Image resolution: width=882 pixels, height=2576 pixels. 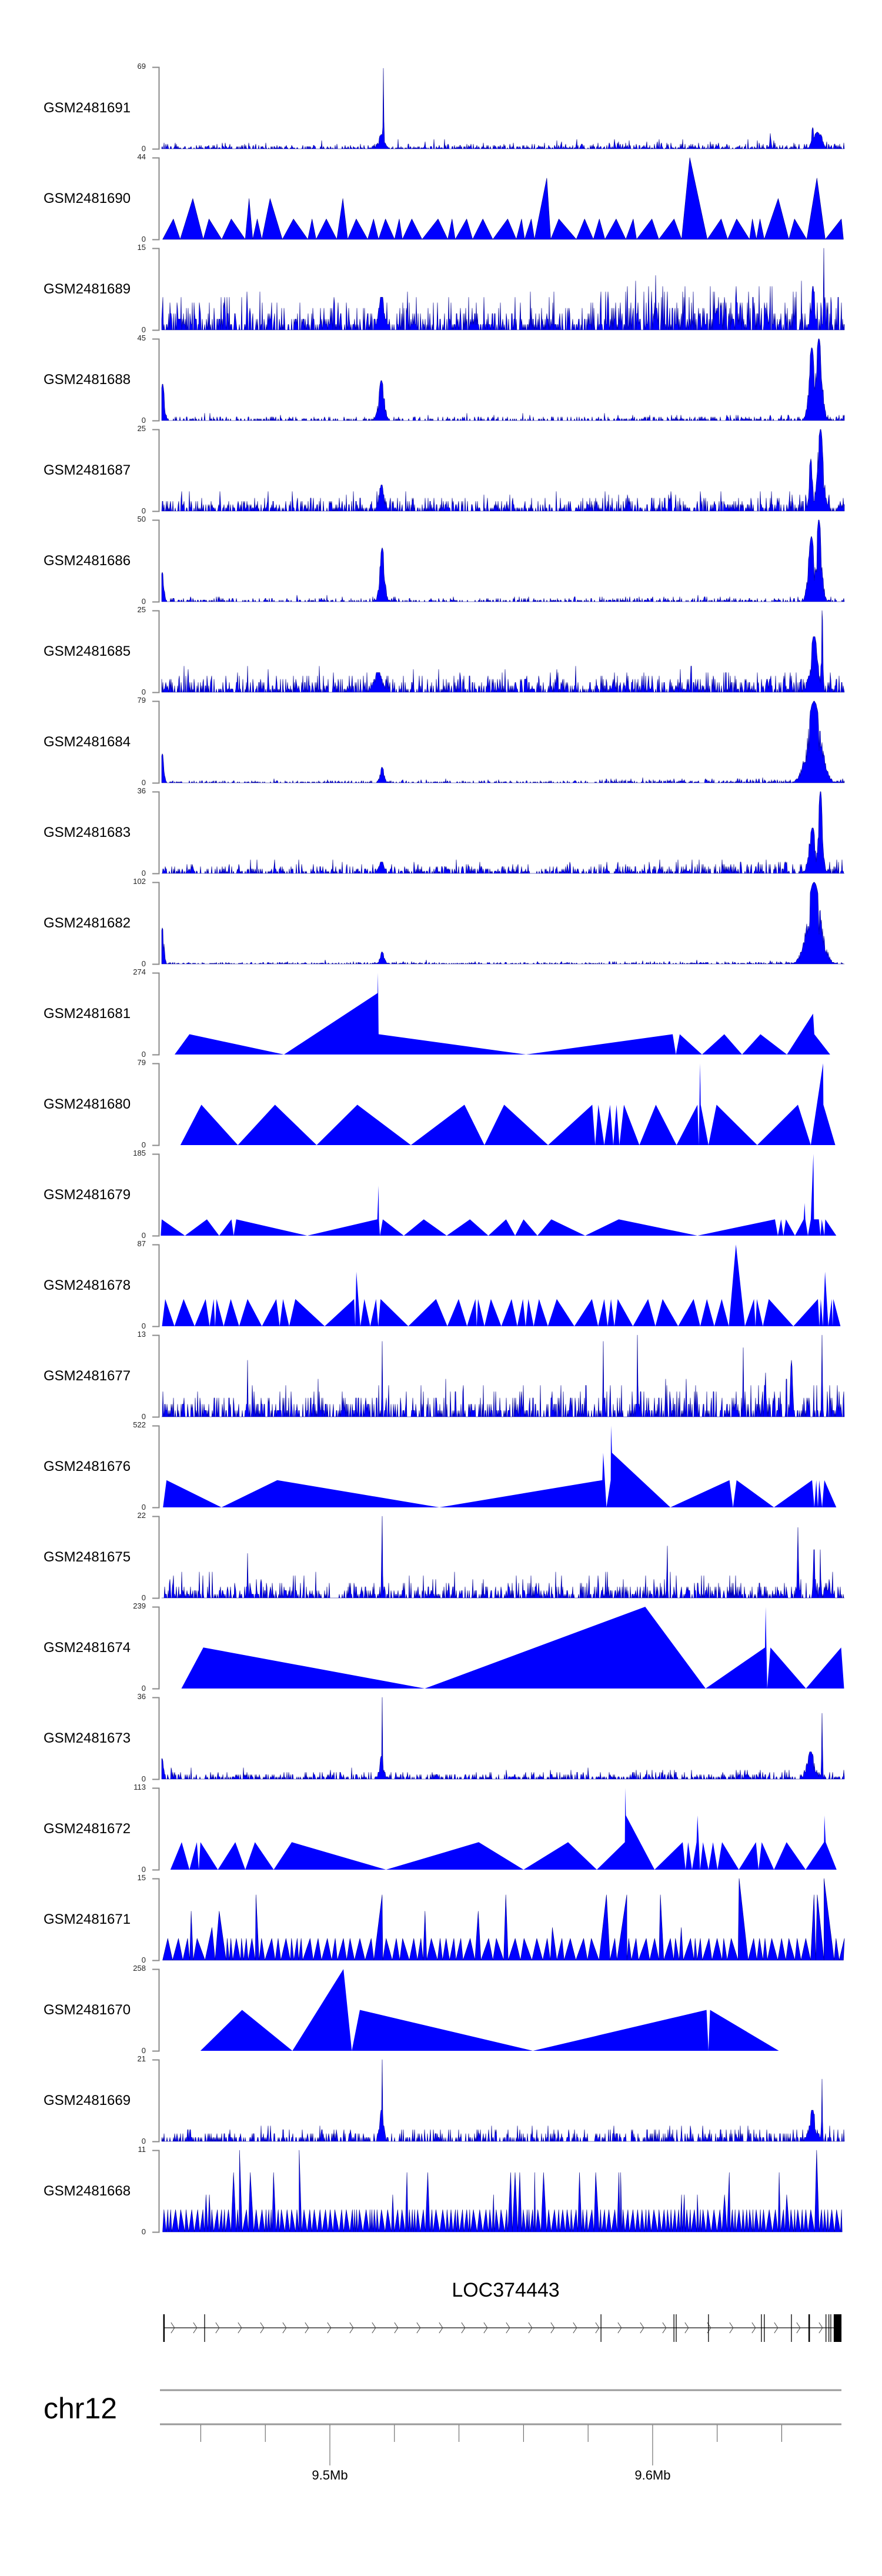 I want to click on track-label: GSM2481670, so click(x=87, y=2009).